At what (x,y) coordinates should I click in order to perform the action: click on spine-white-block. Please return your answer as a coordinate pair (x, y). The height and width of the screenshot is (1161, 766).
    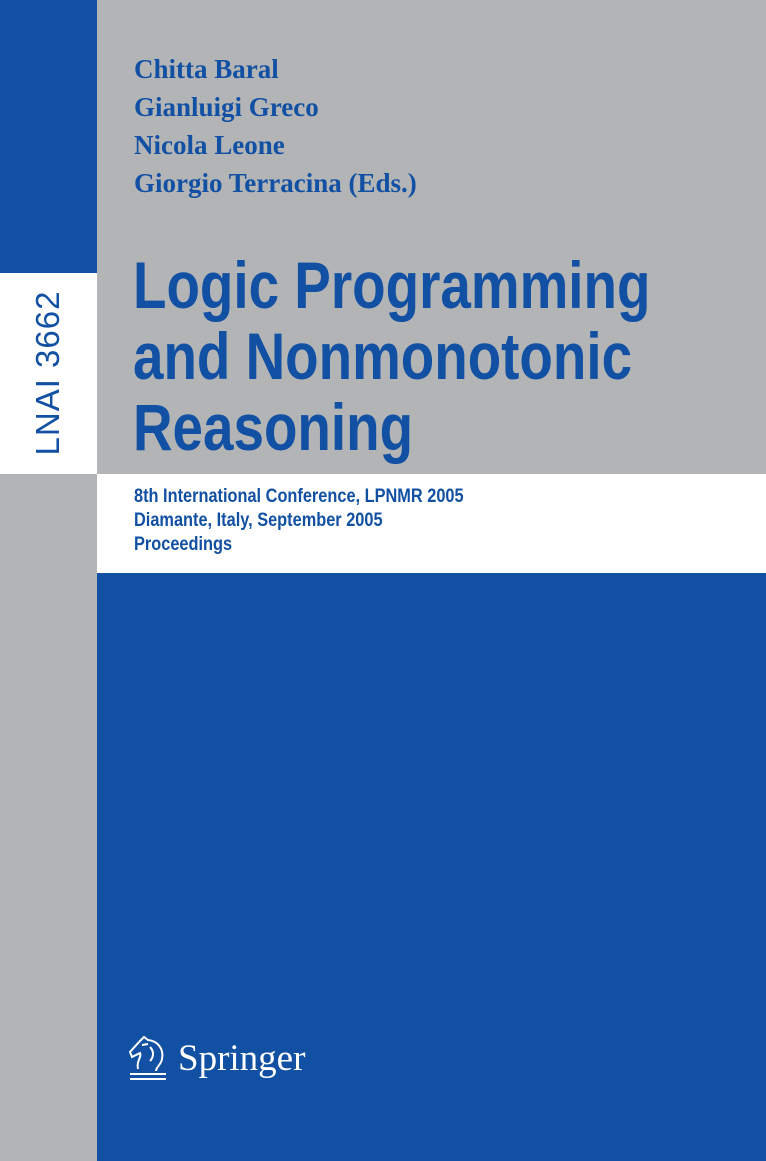
    Looking at the image, I should click on (48, 373).